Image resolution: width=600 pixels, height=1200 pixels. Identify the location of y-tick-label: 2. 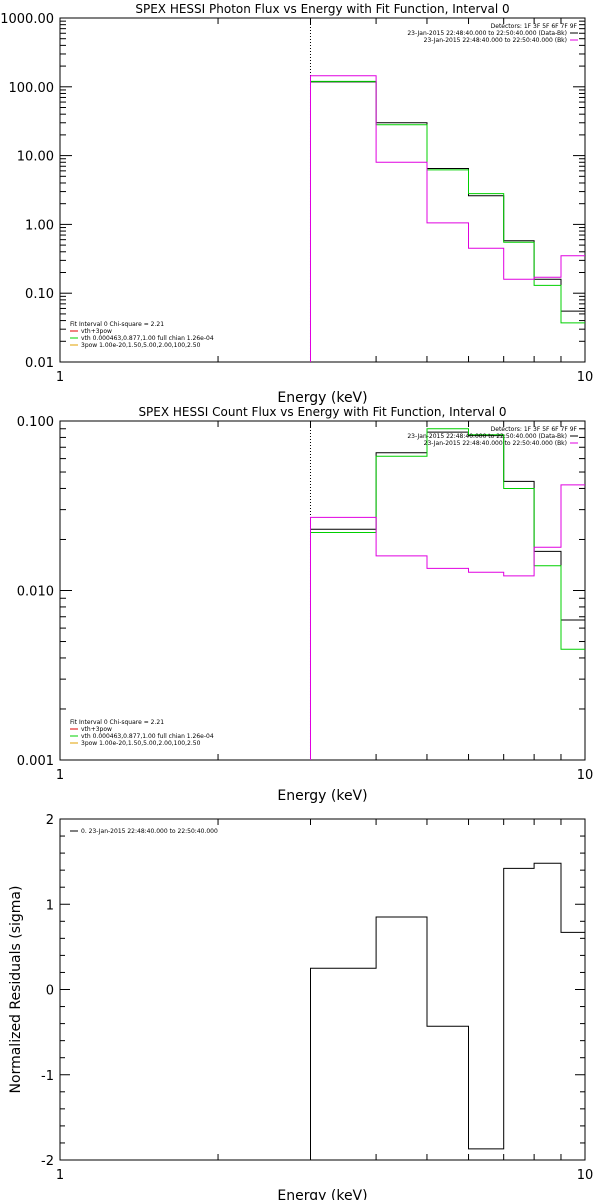
(50, 820).